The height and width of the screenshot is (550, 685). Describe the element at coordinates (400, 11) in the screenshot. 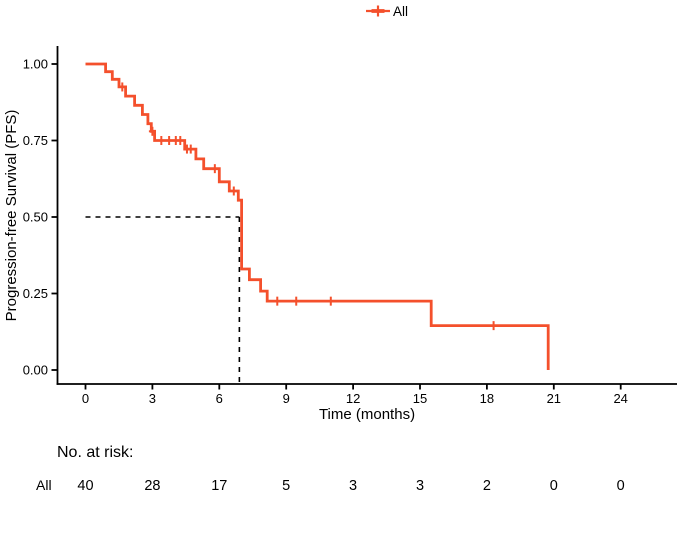

I see `legend-label: All` at that location.